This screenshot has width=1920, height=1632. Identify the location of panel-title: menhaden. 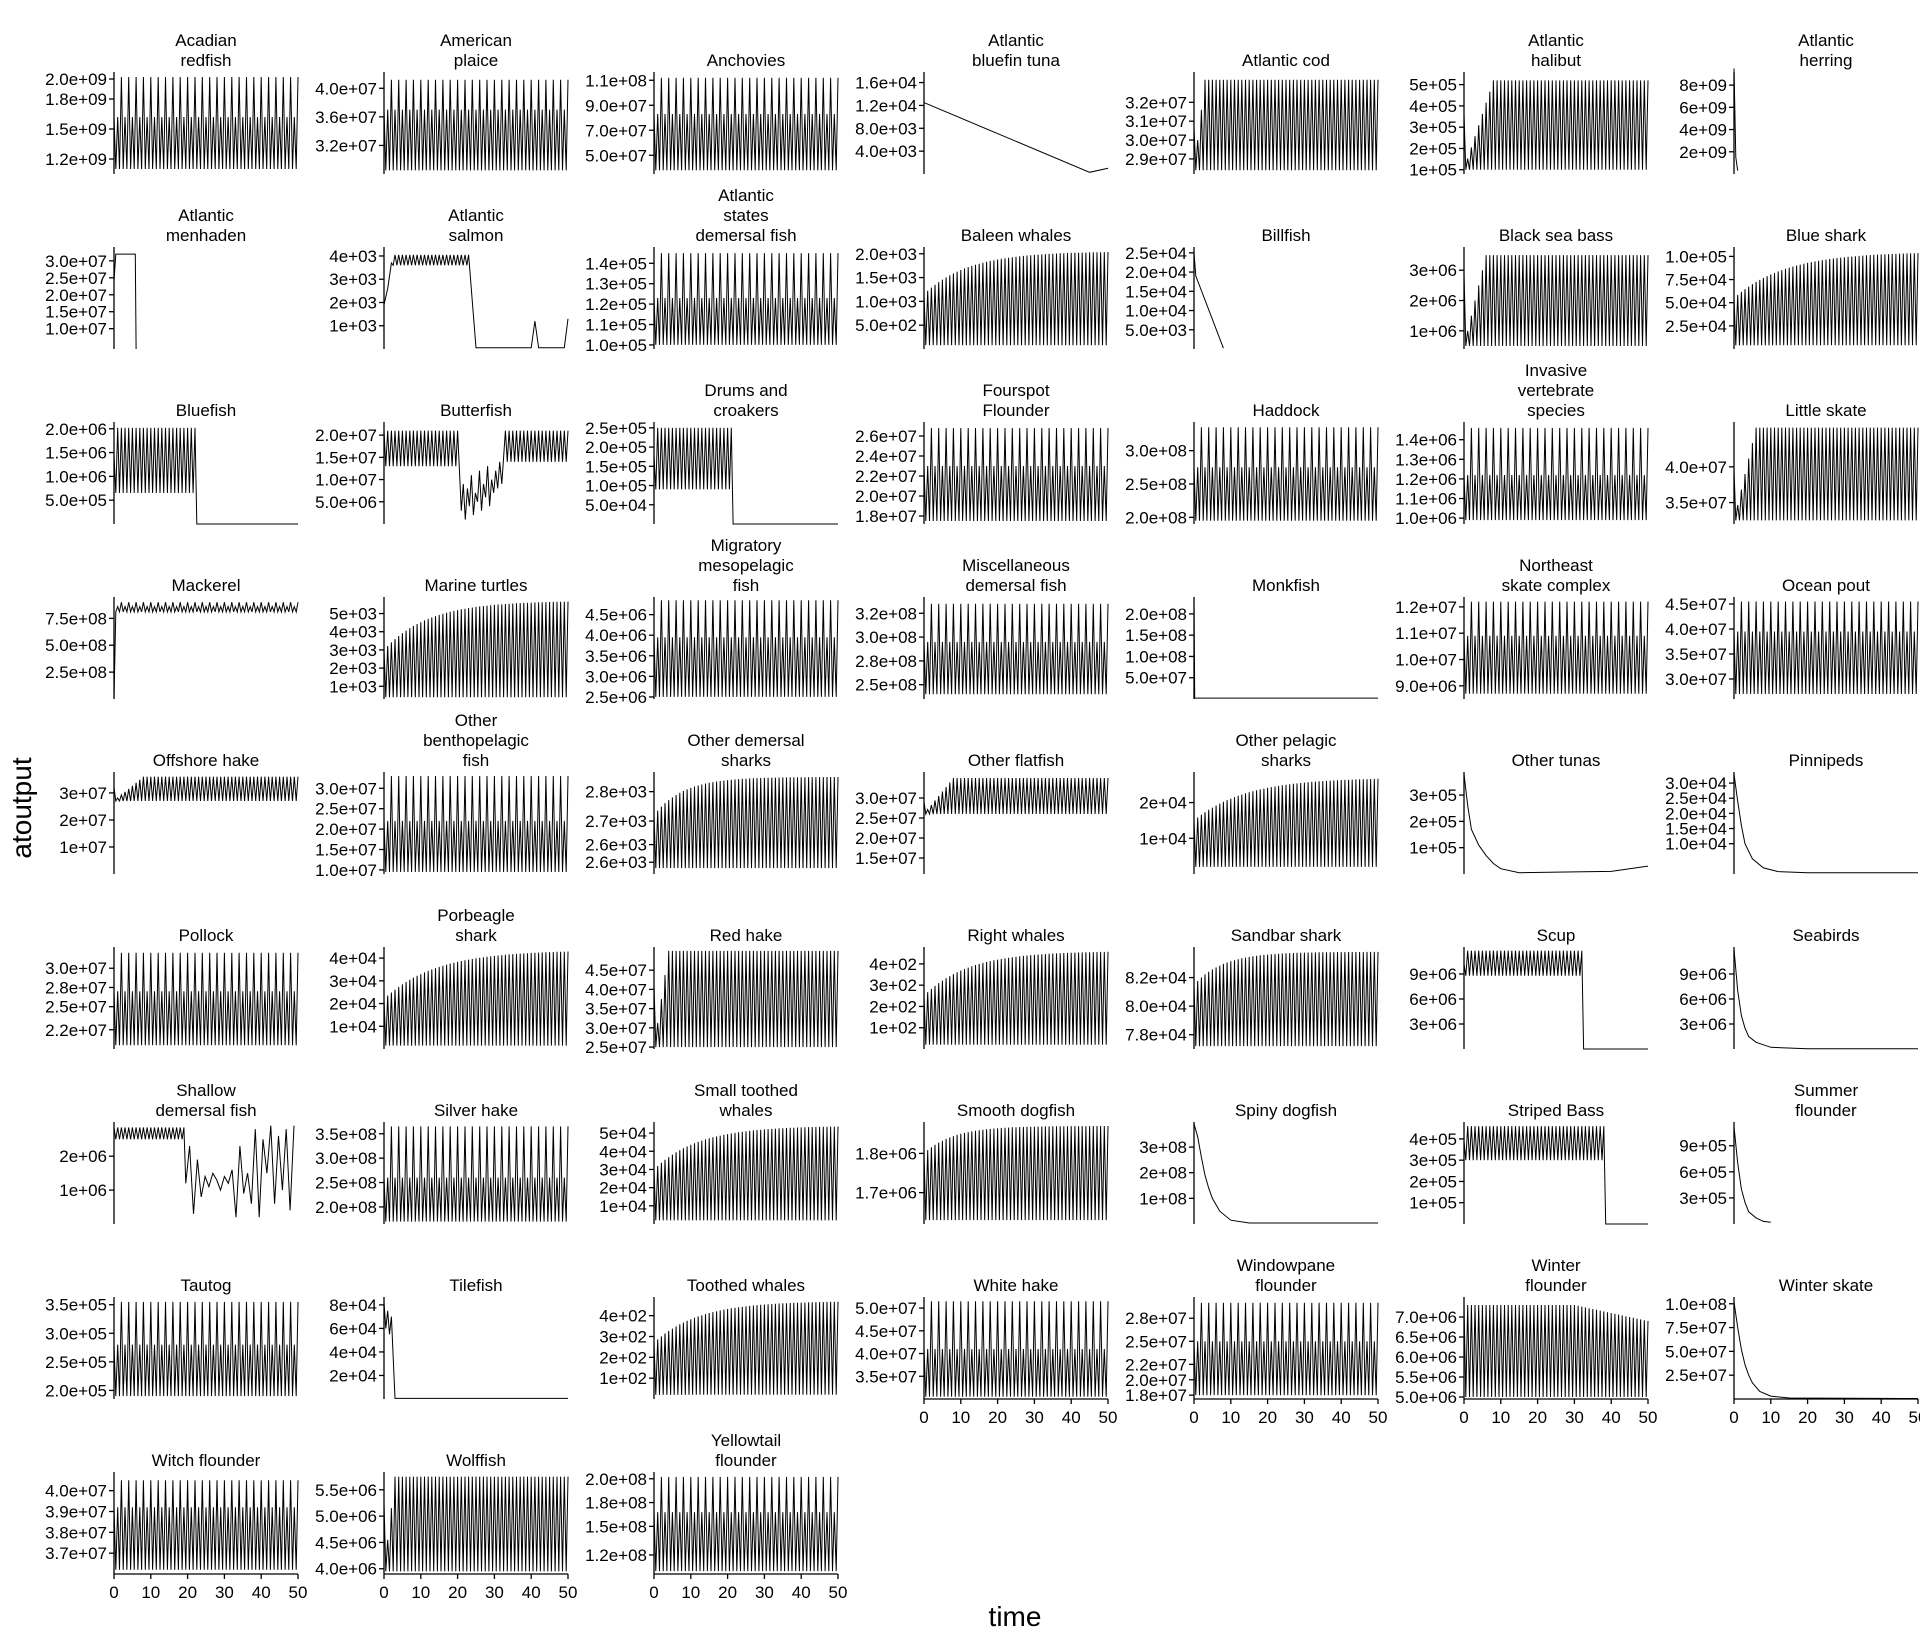
(206, 235).